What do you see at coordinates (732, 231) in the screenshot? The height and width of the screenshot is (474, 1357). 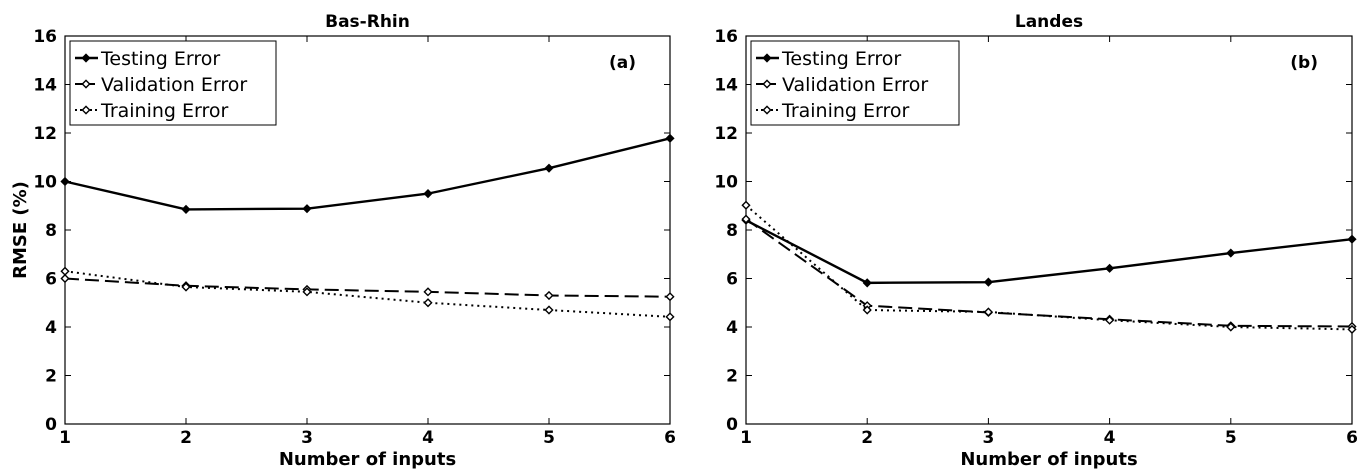 I see `panel-2-y-tick-label: 8` at bounding box center [732, 231].